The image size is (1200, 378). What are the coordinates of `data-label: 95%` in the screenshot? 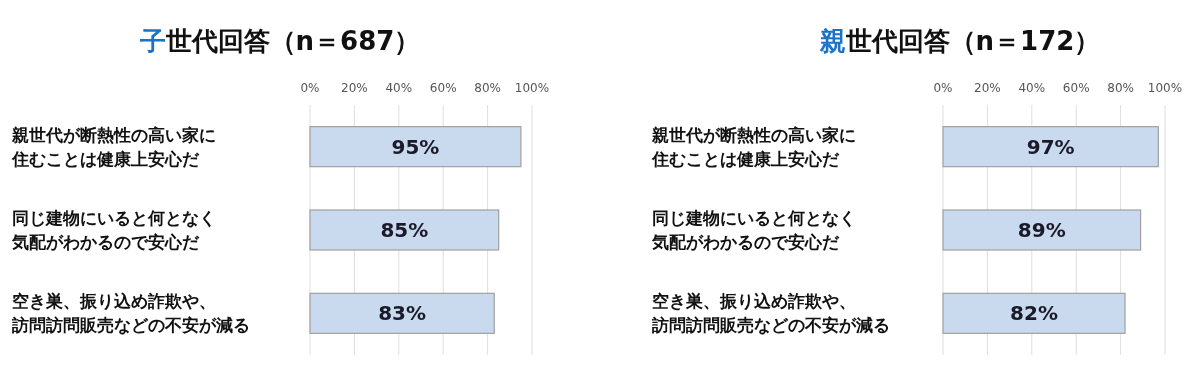 It's located at (415, 146).